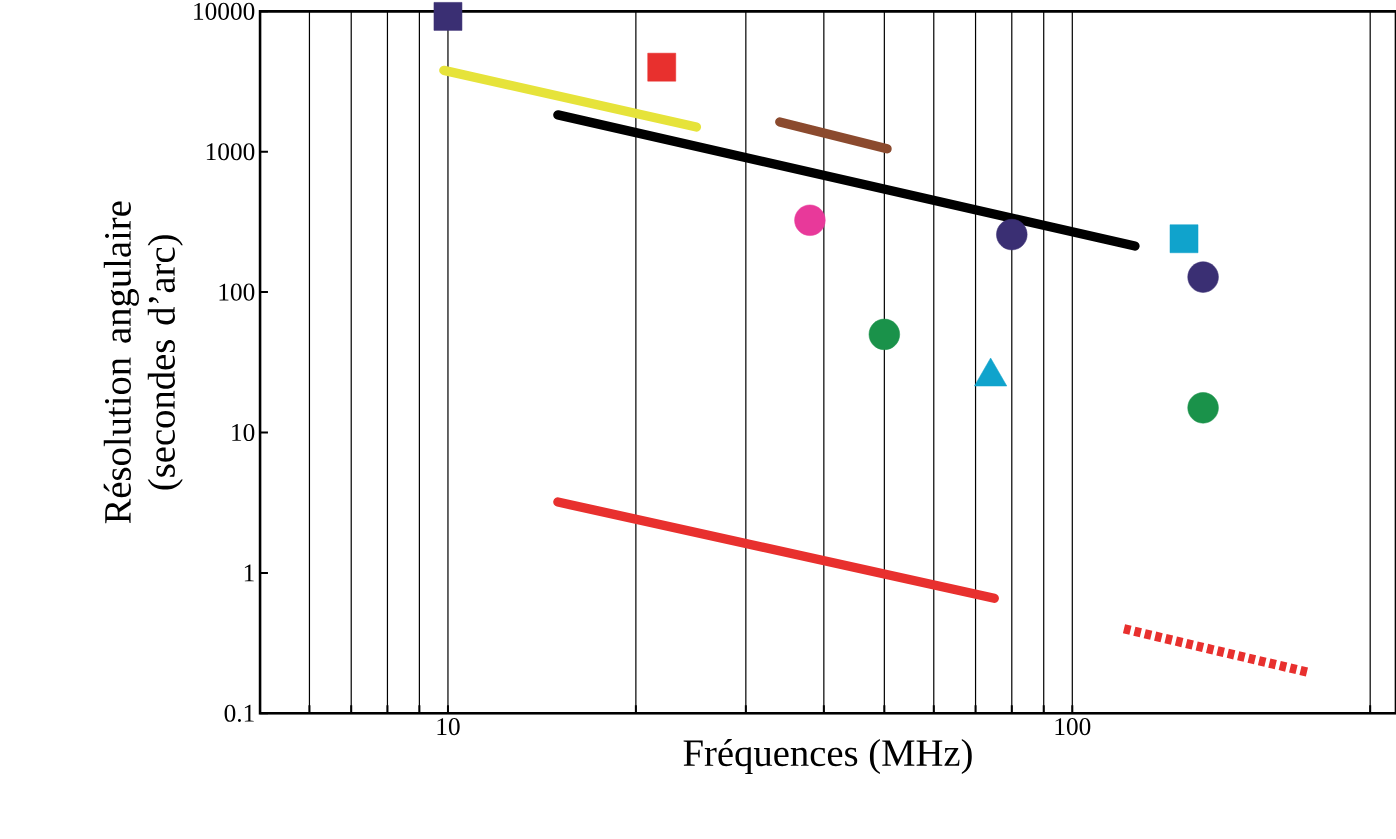 This screenshot has width=1396, height=839. What do you see at coordinates (243, 433) in the screenshot?
I see `y-tick-label: 10` at bounding box center [243, 433].